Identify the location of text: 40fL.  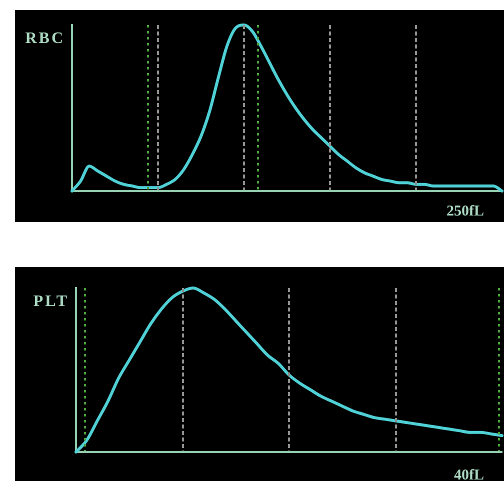
(469, 474).